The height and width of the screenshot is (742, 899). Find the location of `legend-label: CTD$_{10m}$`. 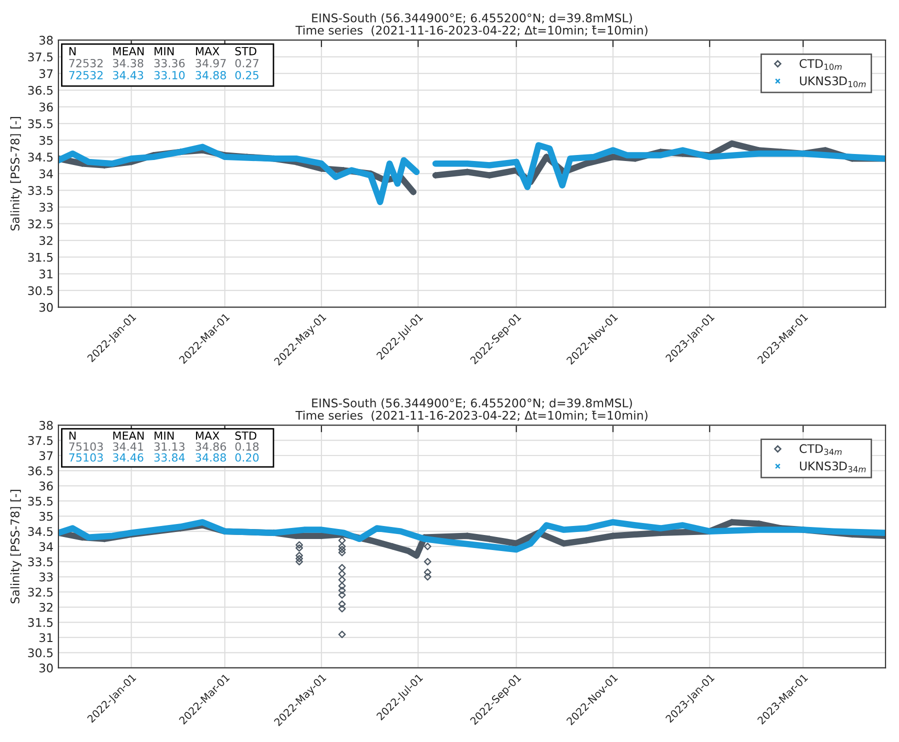

legend-label: CTD$_{10m}$ is located at coordinates (821, 64).